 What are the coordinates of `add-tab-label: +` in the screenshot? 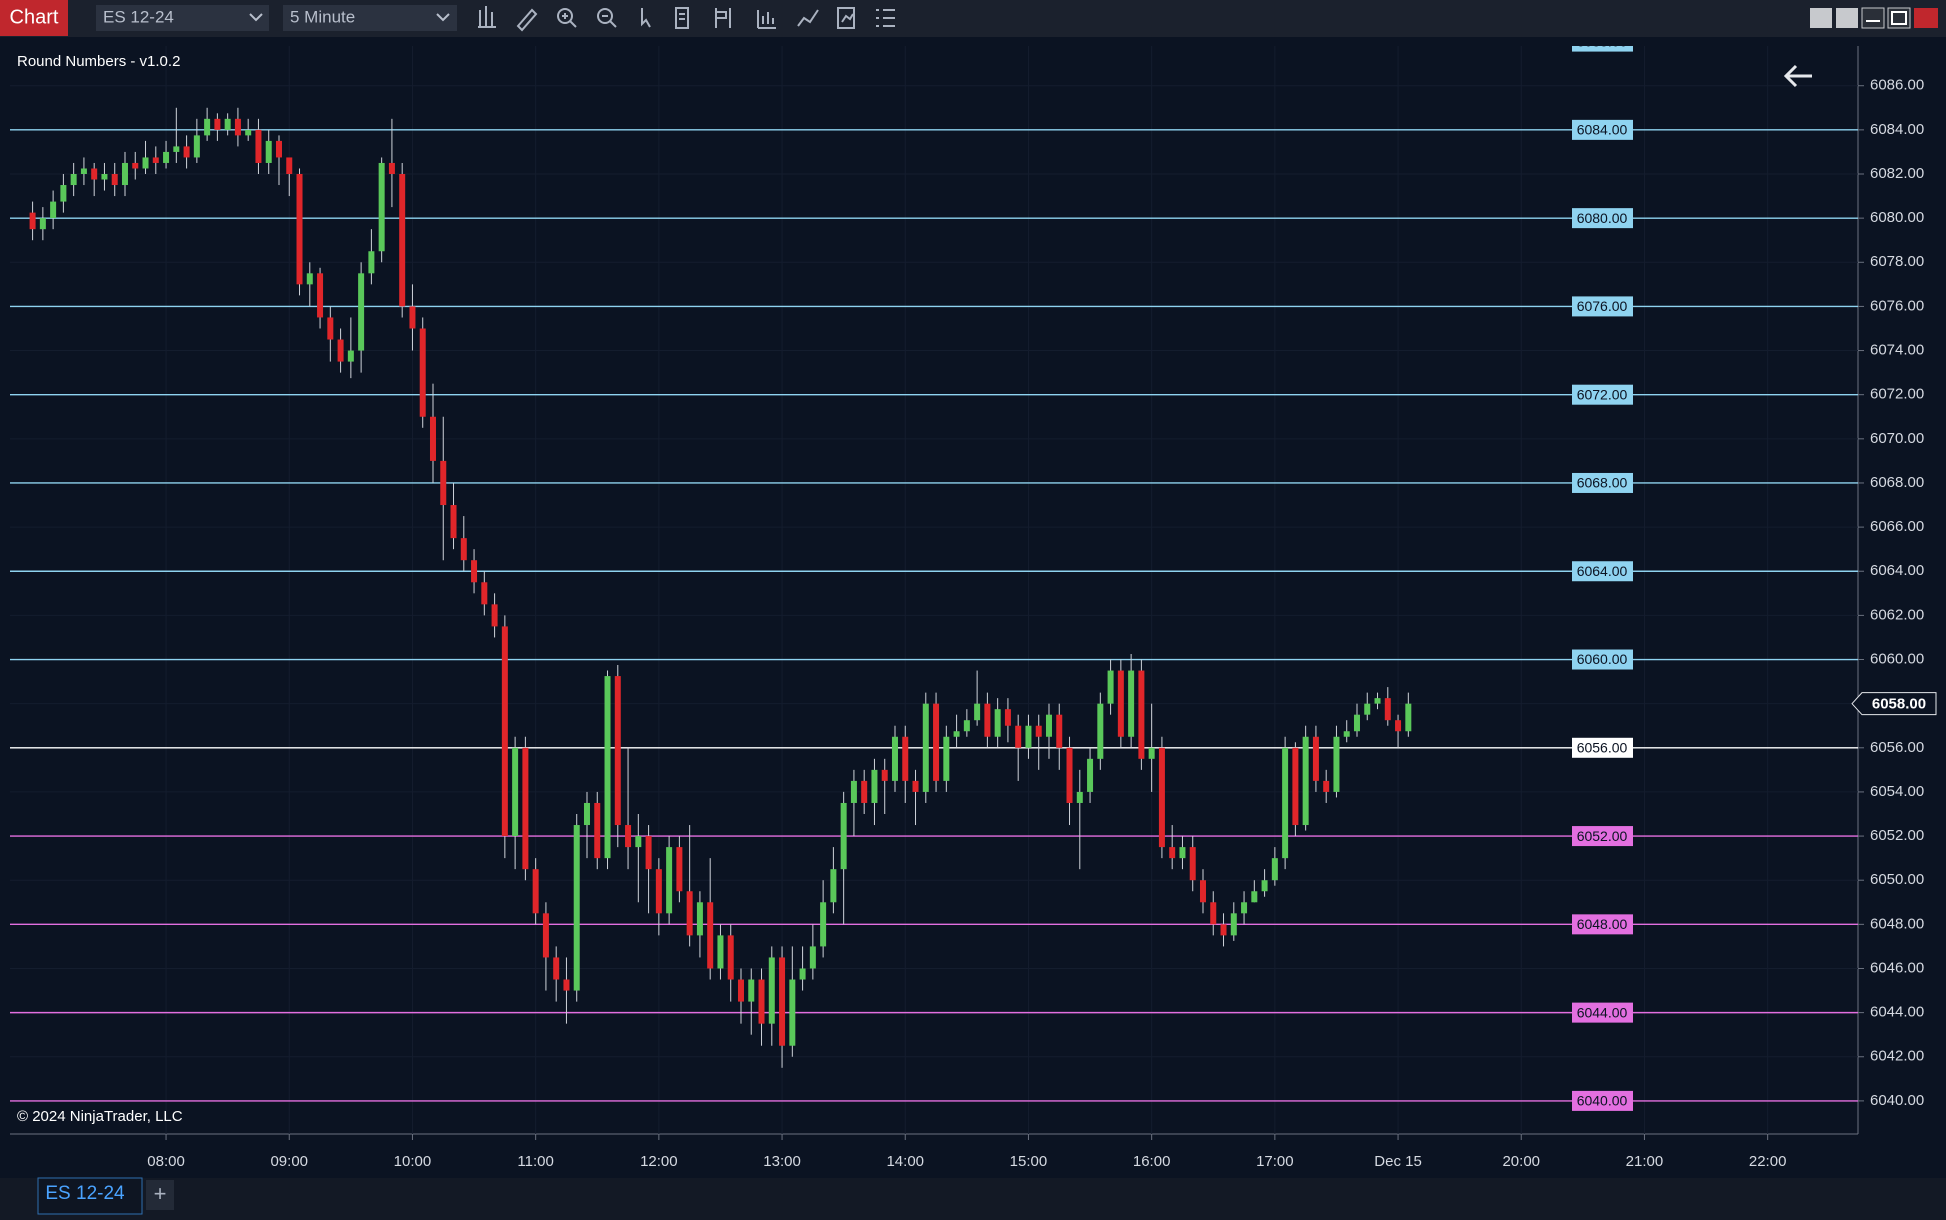 It's located at (160, 1193).